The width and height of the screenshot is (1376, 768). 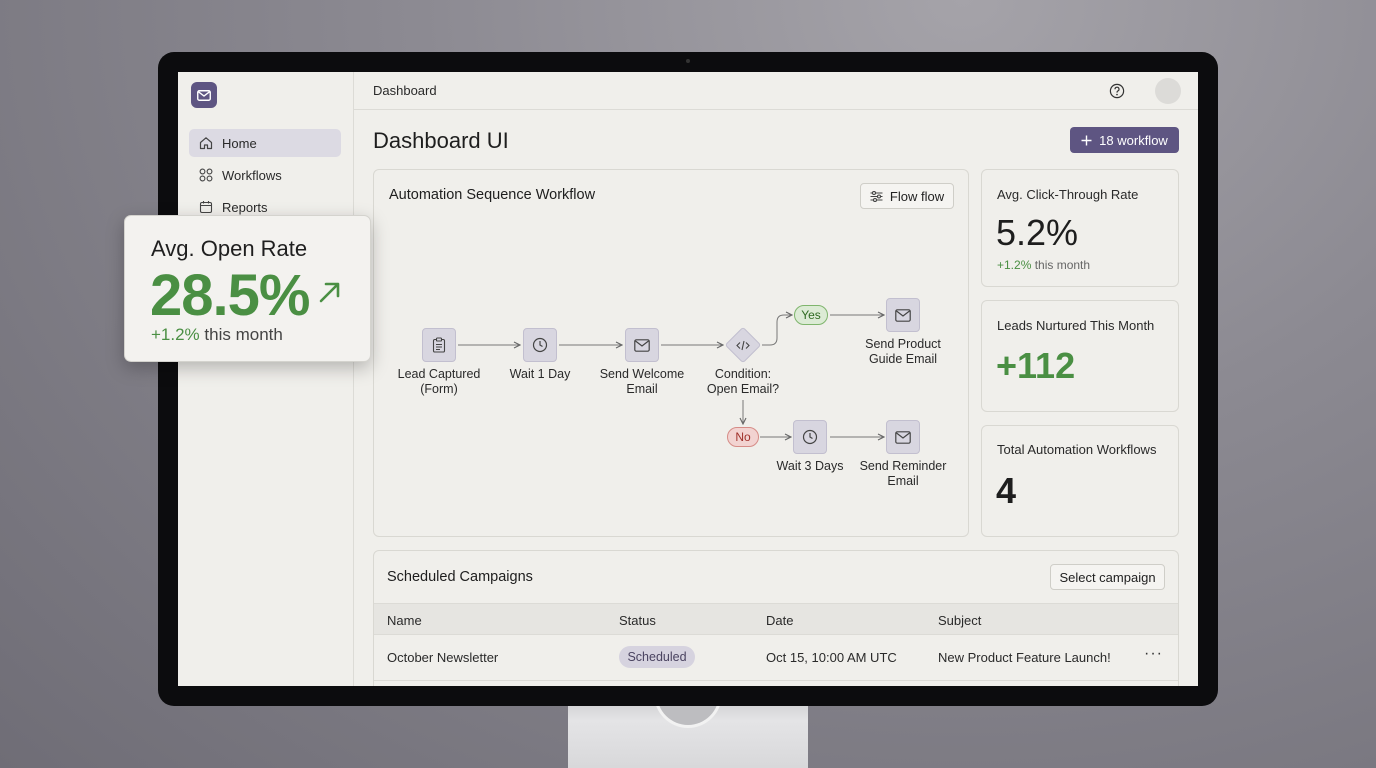 What do you see at coordinates (1107, 577) in the screenshot?
I see `select-campaign-button: Select campaign` at bounding box center [1107, 577].